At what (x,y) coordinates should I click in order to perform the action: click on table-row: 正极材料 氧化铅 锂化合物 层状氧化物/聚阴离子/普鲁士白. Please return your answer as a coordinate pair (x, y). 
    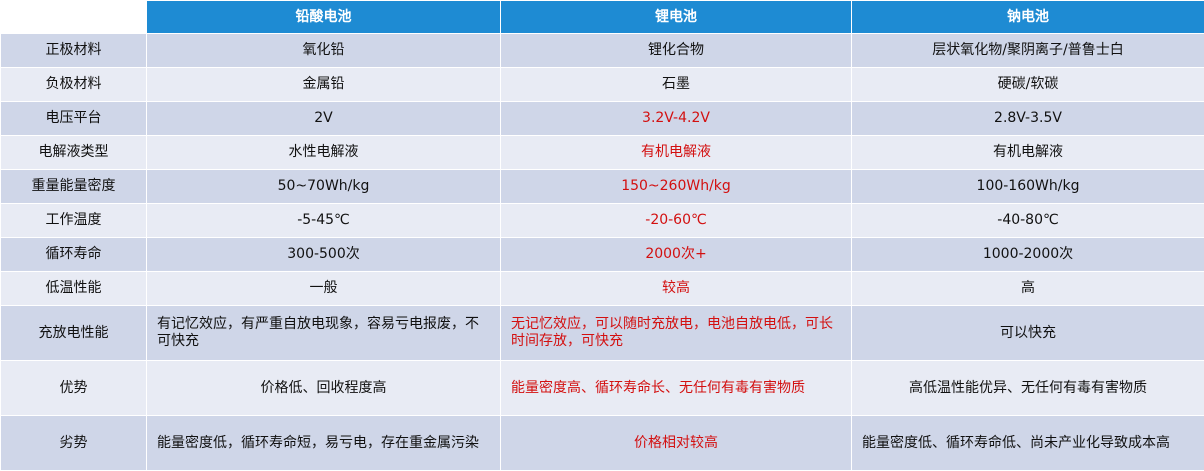
    Looking at the image, I should click on (602, 51).